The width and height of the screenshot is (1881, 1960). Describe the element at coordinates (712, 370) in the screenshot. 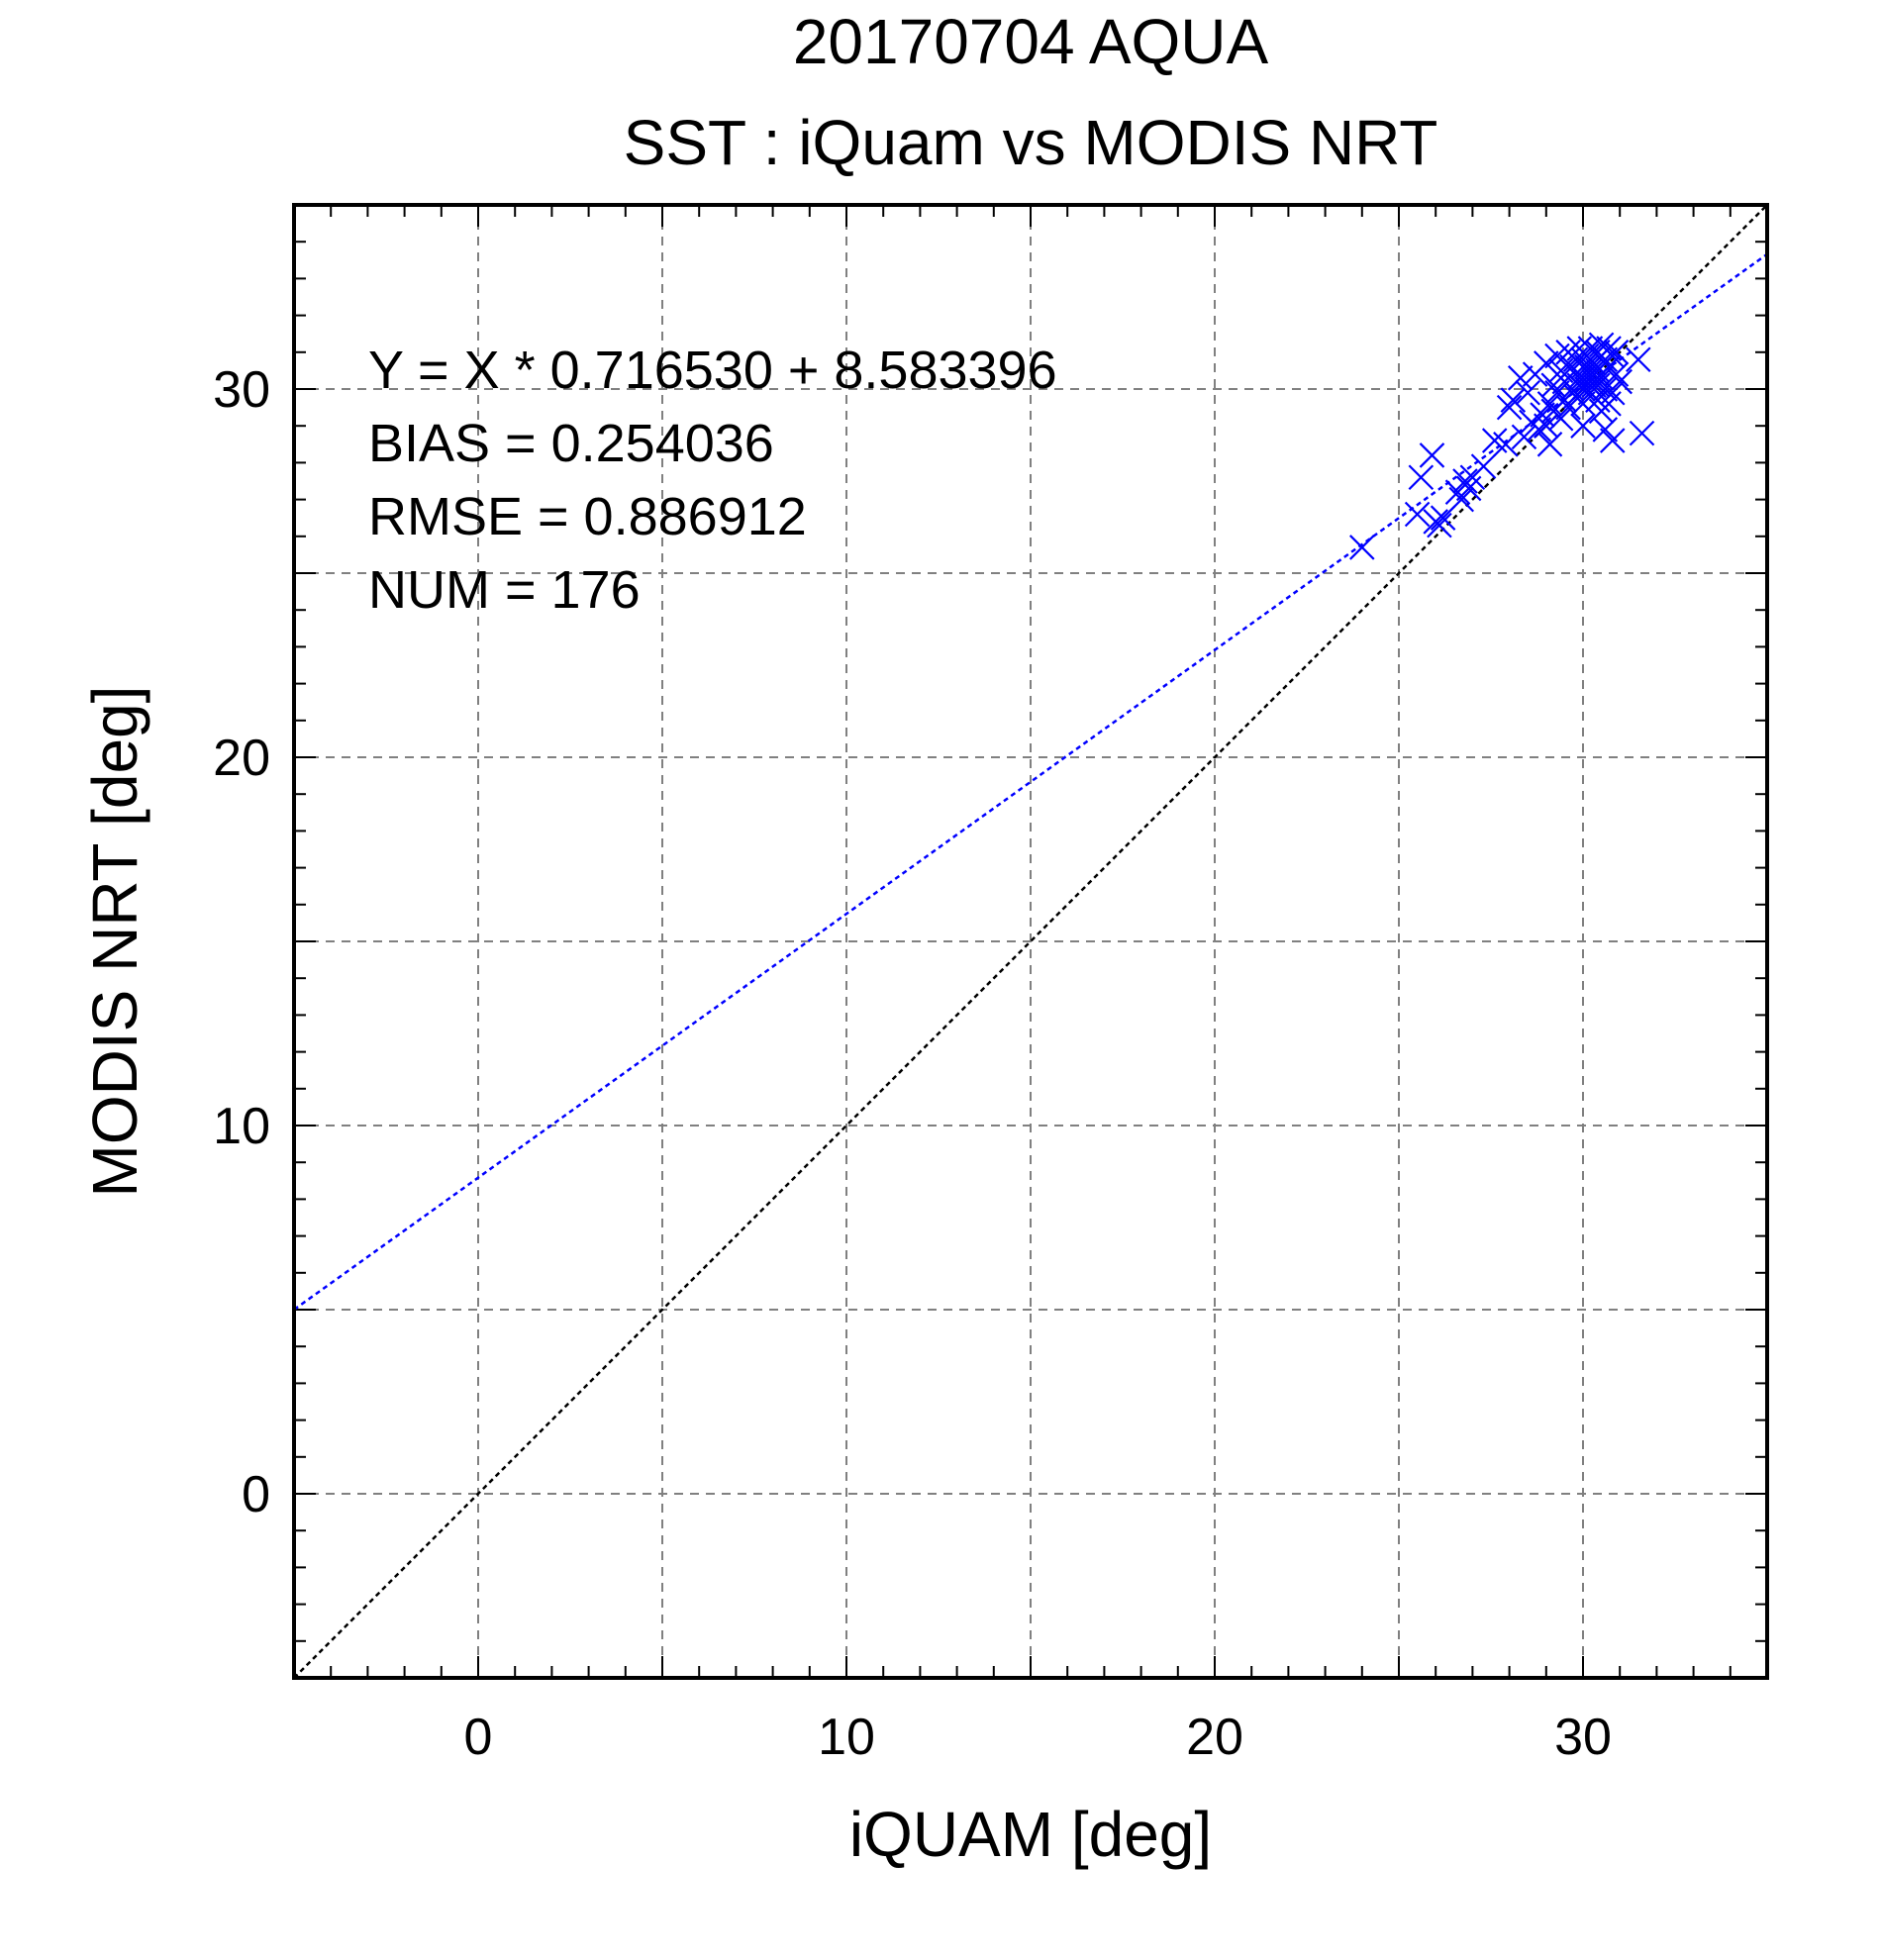

I see `stats-equation: Y = X * 0.716530 + 8.583396` at that location.